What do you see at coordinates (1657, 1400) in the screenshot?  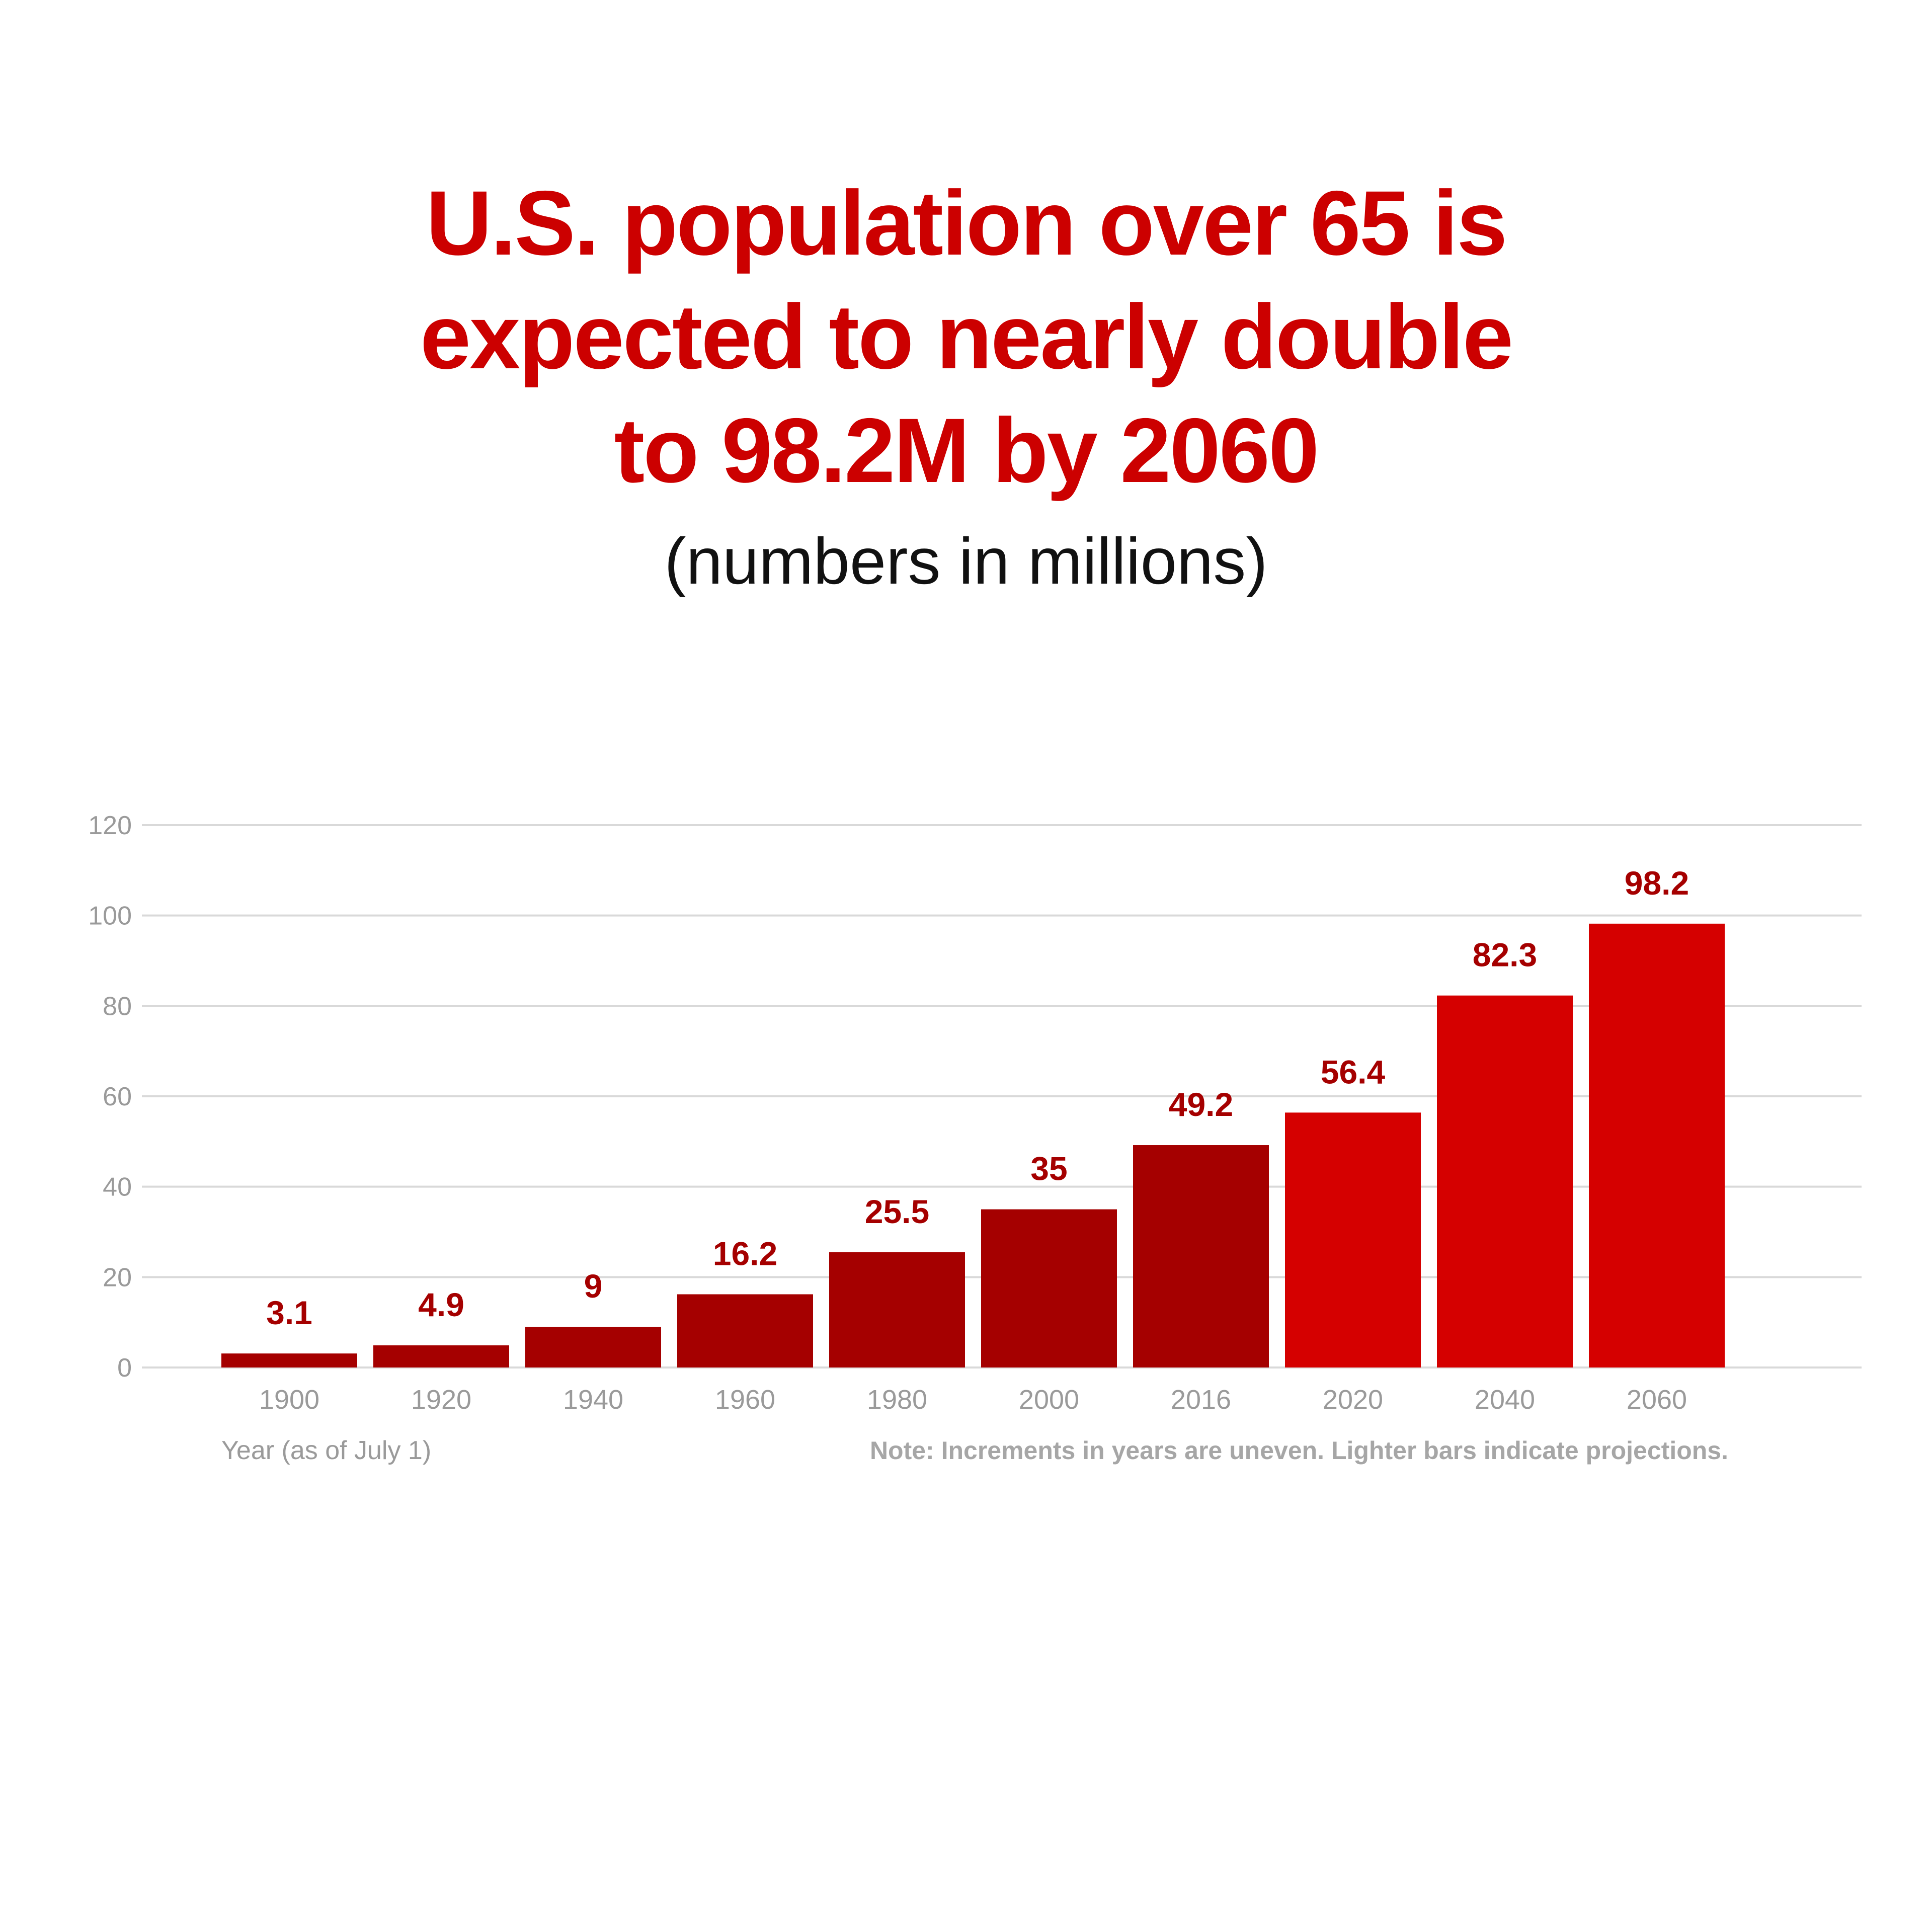 I see `x-tick-label: 2060` at bounding box center [1657, 1400].